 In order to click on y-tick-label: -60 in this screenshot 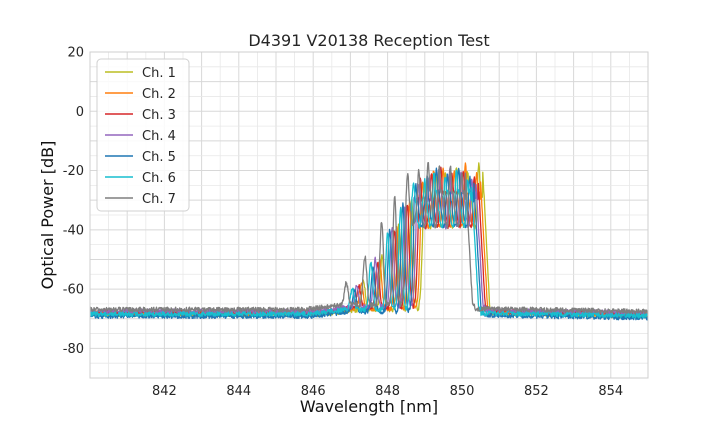, I will do `click(73, 290)`.